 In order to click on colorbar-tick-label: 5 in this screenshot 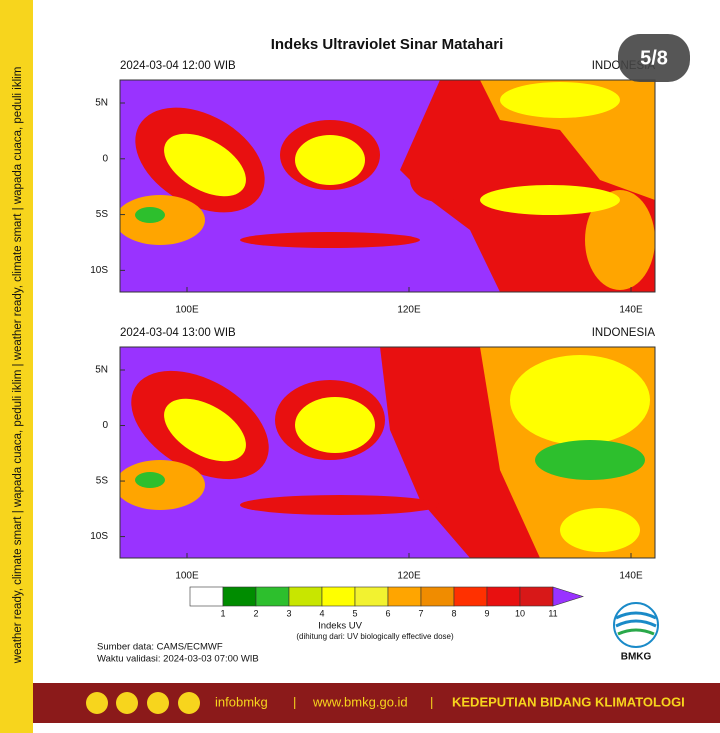, I will do `click(354, 613)`.